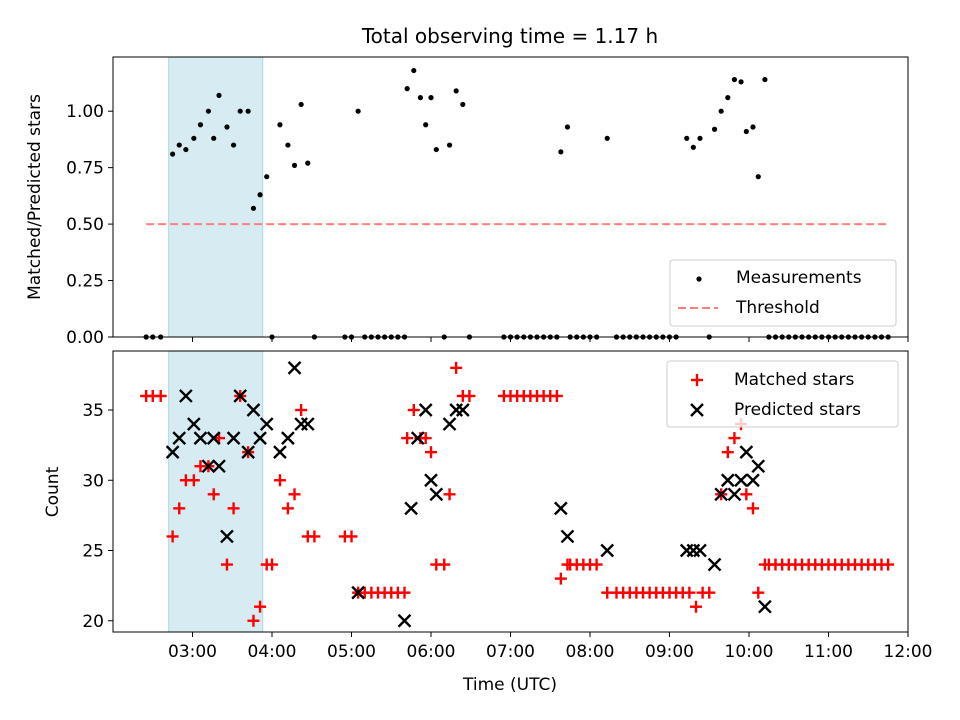 Image resolution: width=960 pixels, height=720 pixels. I want to click on x-tick-label: 11:00, so click(828, 652).